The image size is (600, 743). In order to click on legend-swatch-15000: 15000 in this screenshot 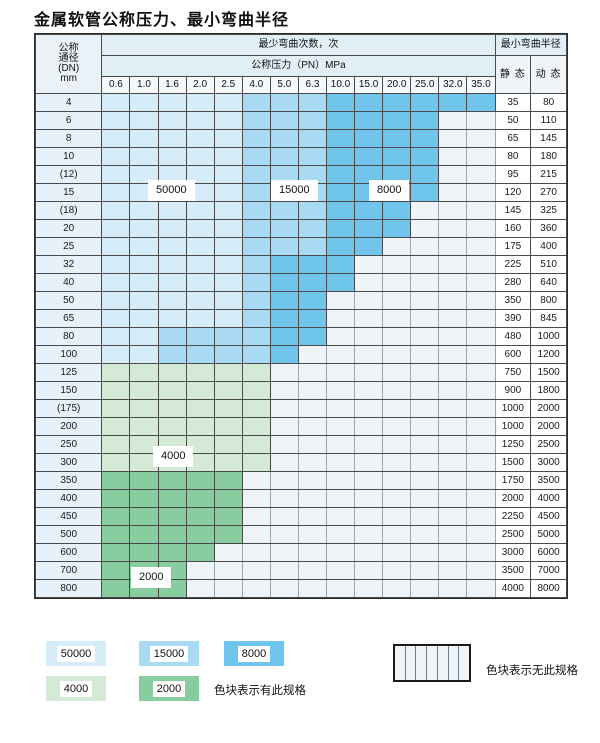, I will do `click(169, 653)`.